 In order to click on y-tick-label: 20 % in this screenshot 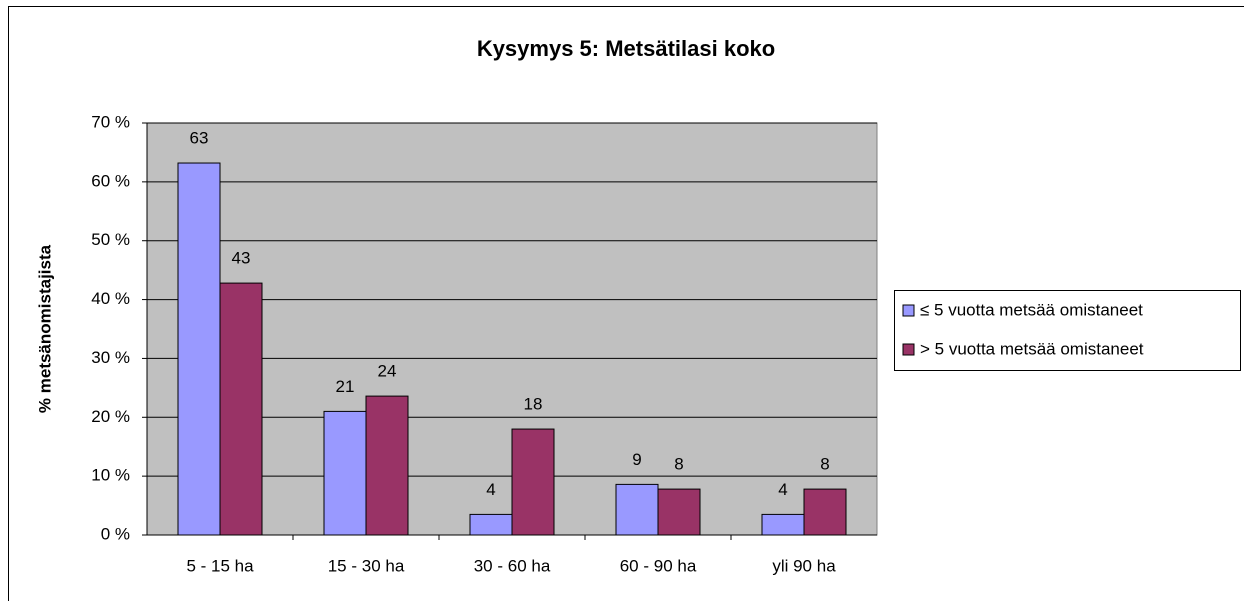, I will do `click(110, 416)`.